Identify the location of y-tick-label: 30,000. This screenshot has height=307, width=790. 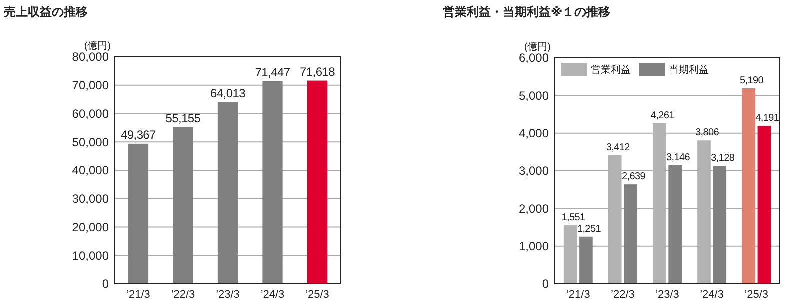
(91, 199).